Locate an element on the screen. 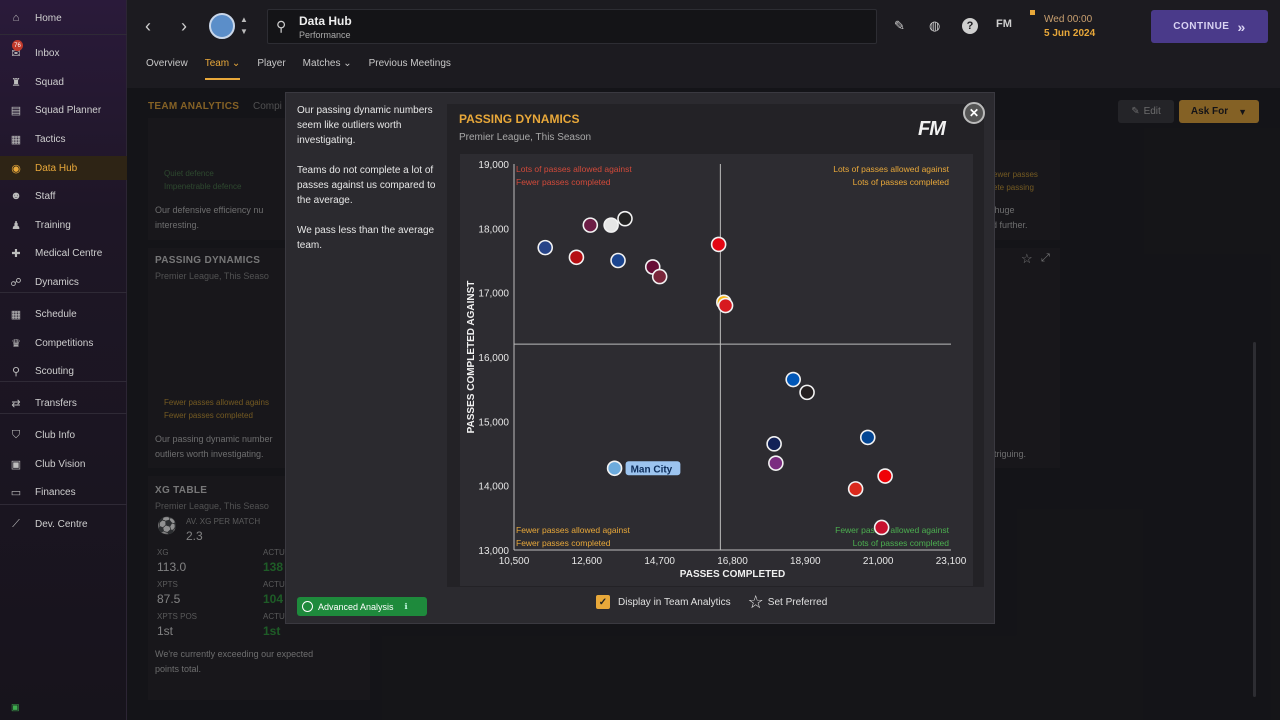 The width and height of the screenshot is (1280, 720). trophy-icon: ♛ is located at coordinates (16, 343).